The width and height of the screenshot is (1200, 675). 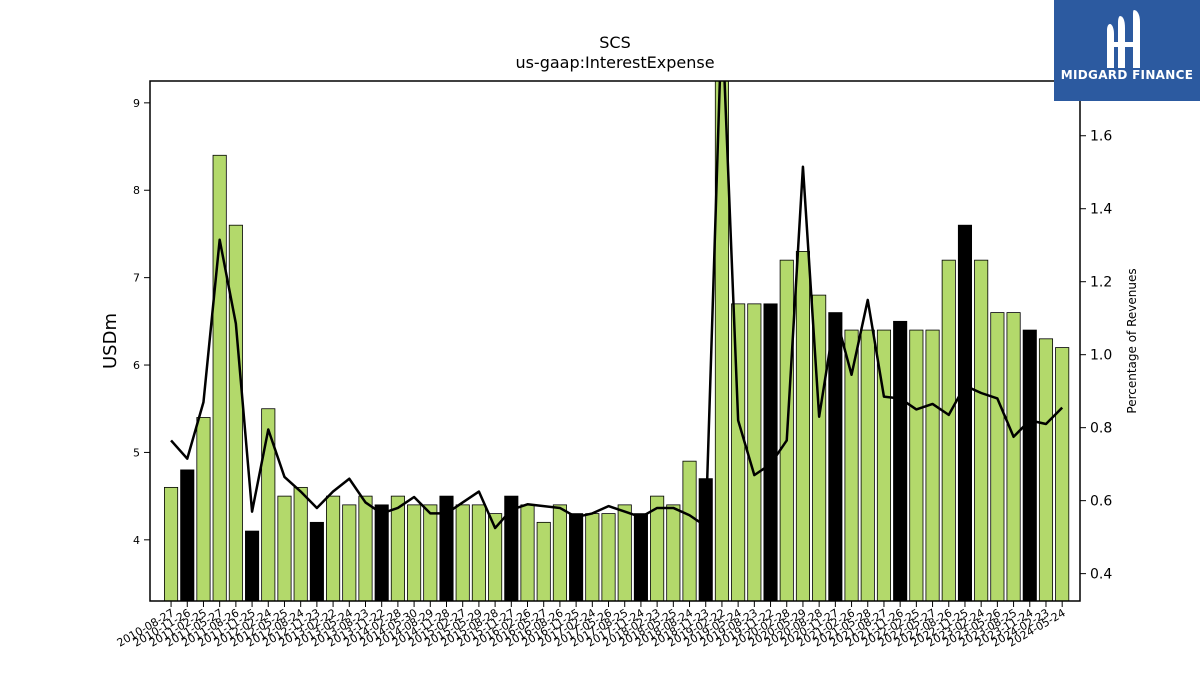 I want to click on y-tick-label: 5, so click(x=136, y=452).